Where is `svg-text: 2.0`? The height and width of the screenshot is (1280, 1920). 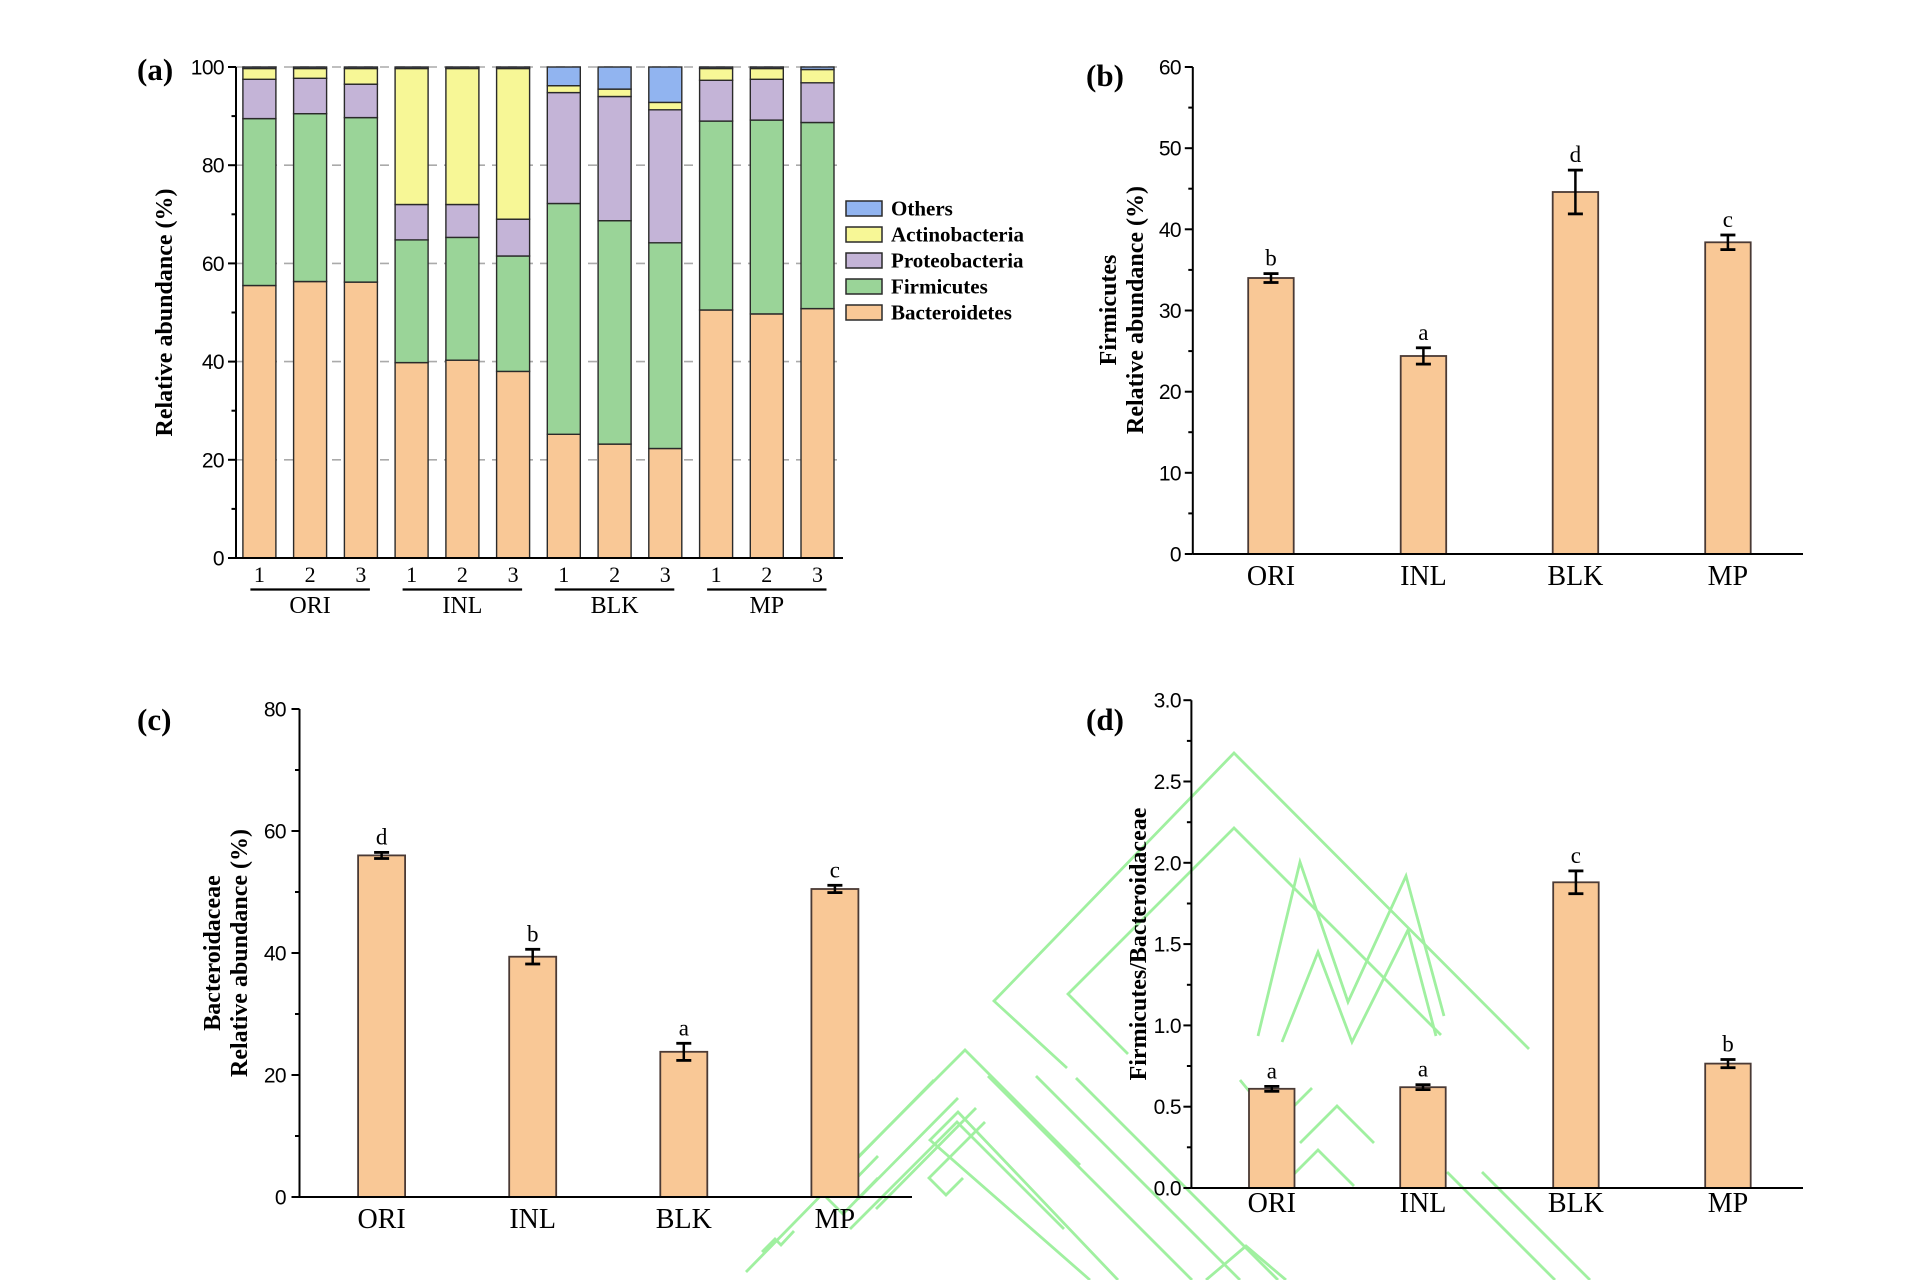 svg-text: 2.0 is located at coordinates (1167, 863).